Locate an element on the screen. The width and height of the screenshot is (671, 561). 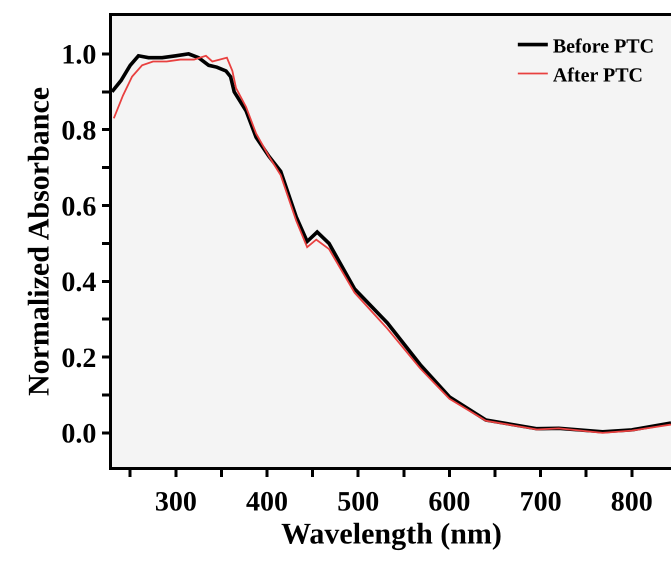
legend-label: Before PTC is located at coordinates (603, 46).